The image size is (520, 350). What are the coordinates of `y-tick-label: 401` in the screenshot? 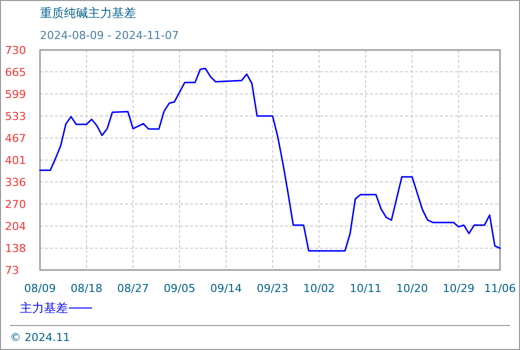 It's located at (15, 161).